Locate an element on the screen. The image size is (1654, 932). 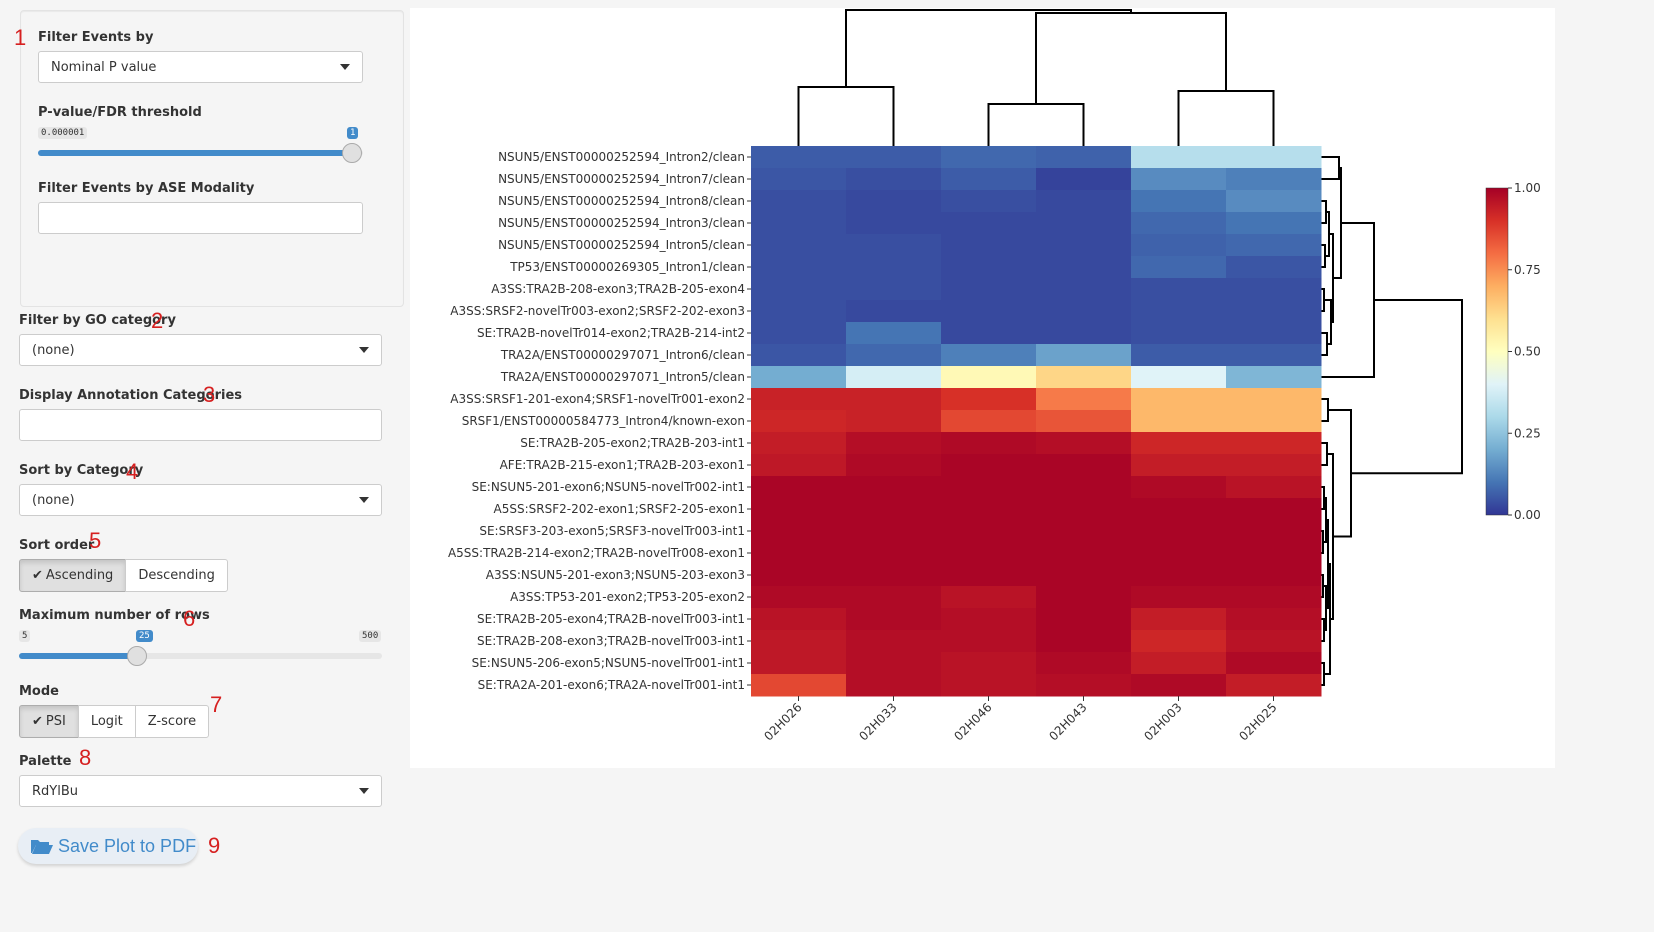
row-dendrogram is located at coordinates (1392, 421).